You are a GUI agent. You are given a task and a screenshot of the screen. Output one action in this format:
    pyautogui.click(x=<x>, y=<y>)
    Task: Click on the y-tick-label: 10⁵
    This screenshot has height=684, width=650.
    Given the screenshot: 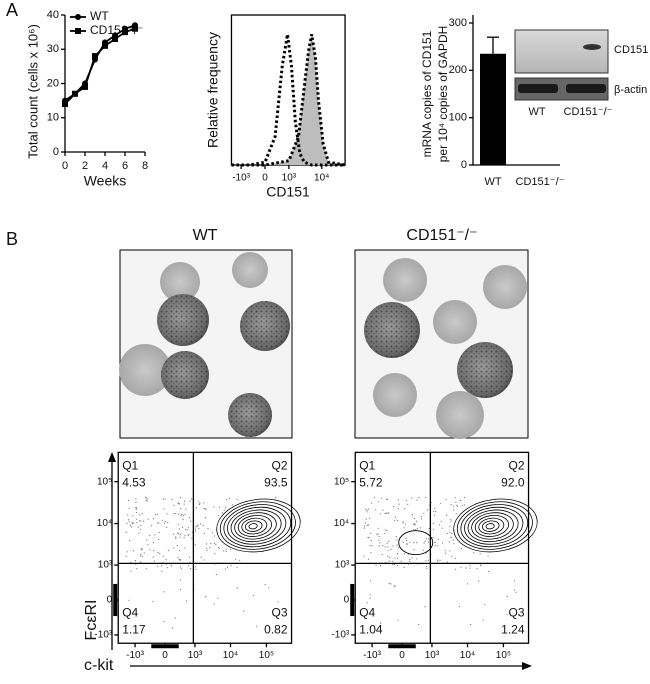 What is the action you would take?
    pyautogui.click(x=104, y=481)
    